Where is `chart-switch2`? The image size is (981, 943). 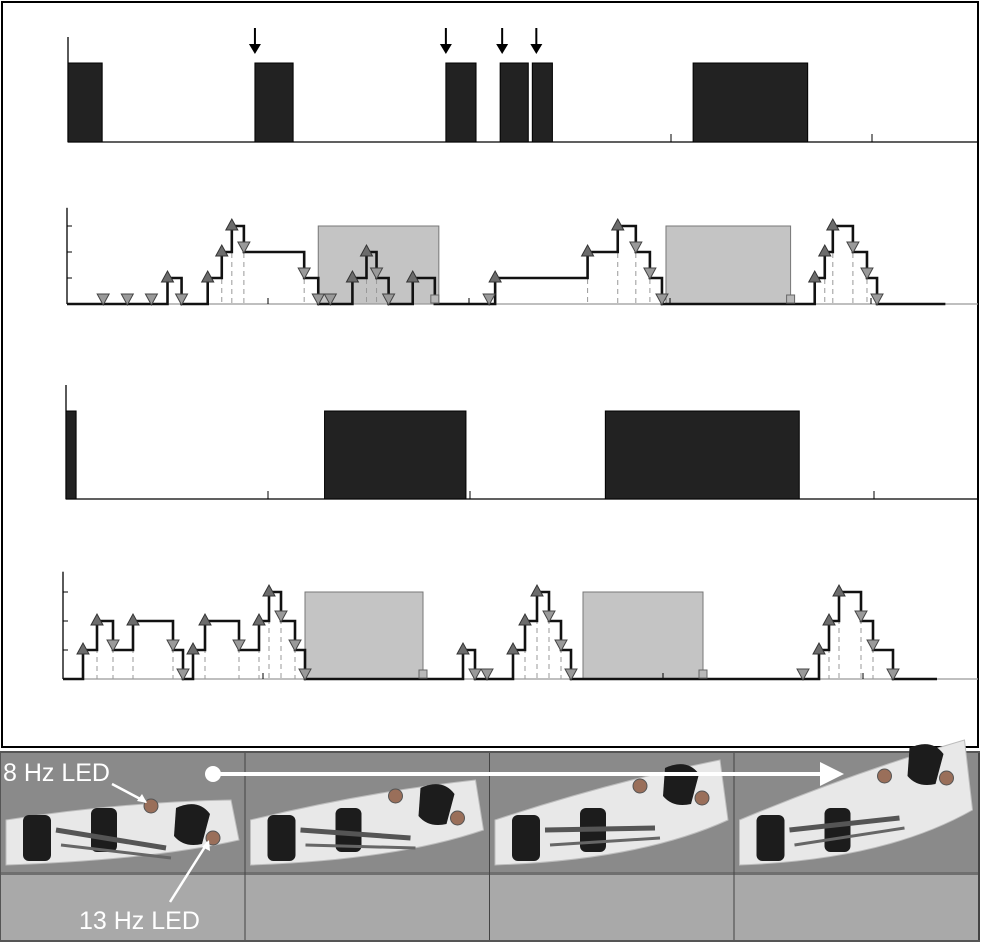
chart-switch2 is located at coordinates (521, 442).